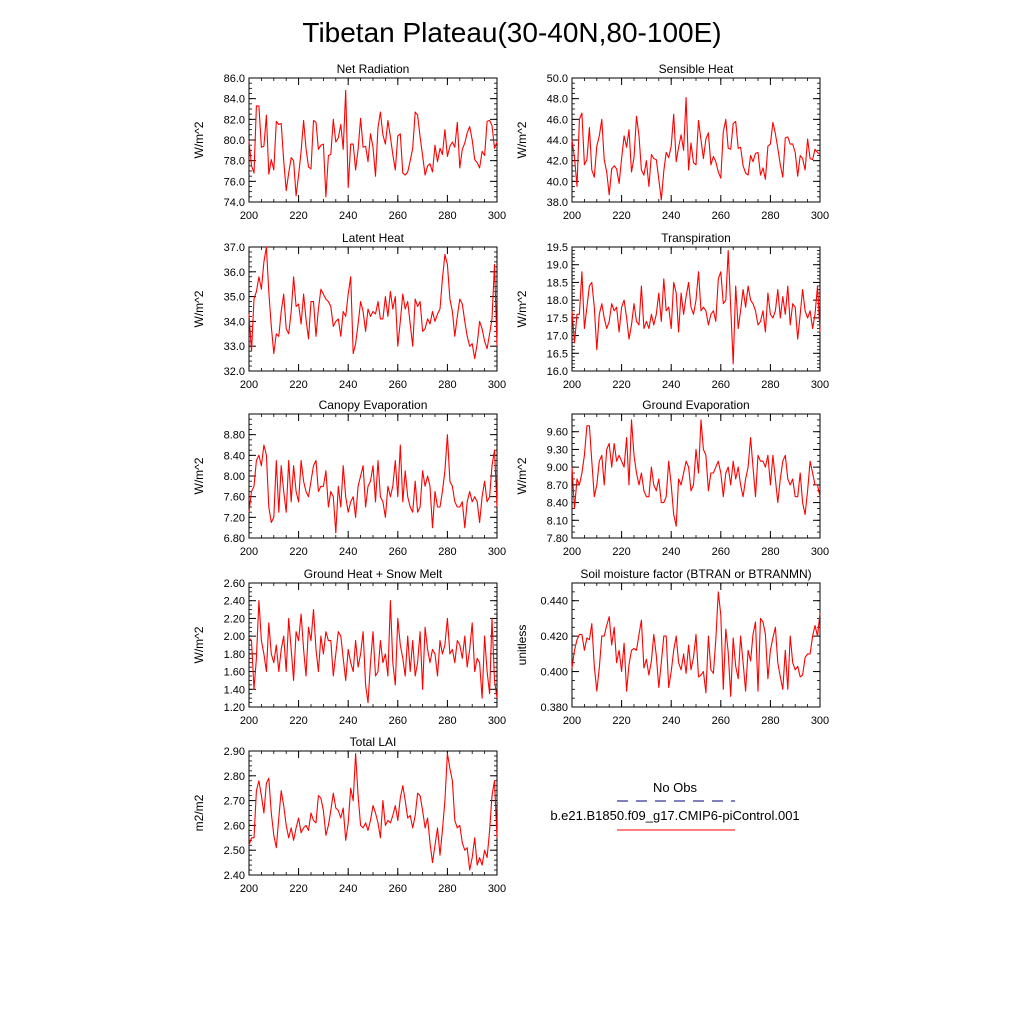 Image resolution: width=1024 pixels, height=1024 pixels. Describe the element at coordinates (234, 673) in the screenshot. I see `y-tick-label: 1.60` at that location.